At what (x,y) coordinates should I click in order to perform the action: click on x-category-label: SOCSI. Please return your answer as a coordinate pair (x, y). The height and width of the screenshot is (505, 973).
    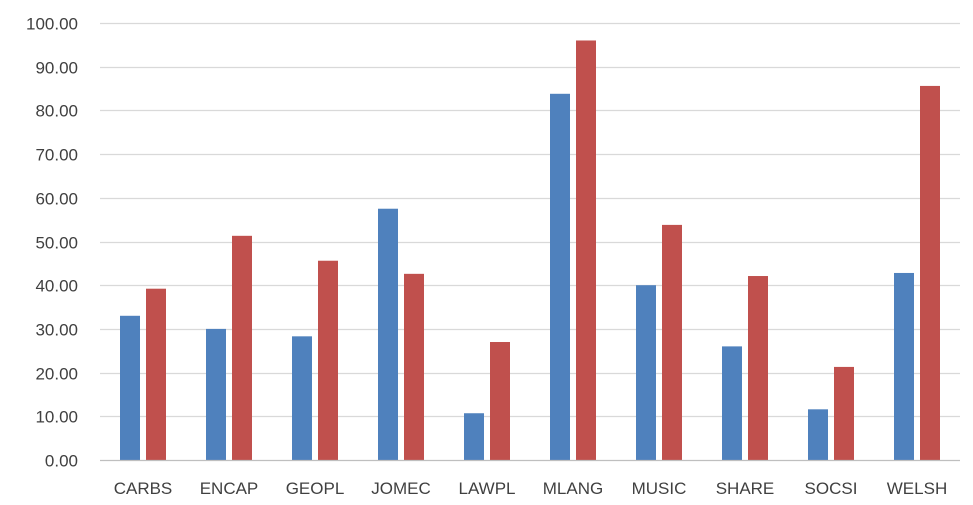
    Looking at the image, I should click on (831, 488).